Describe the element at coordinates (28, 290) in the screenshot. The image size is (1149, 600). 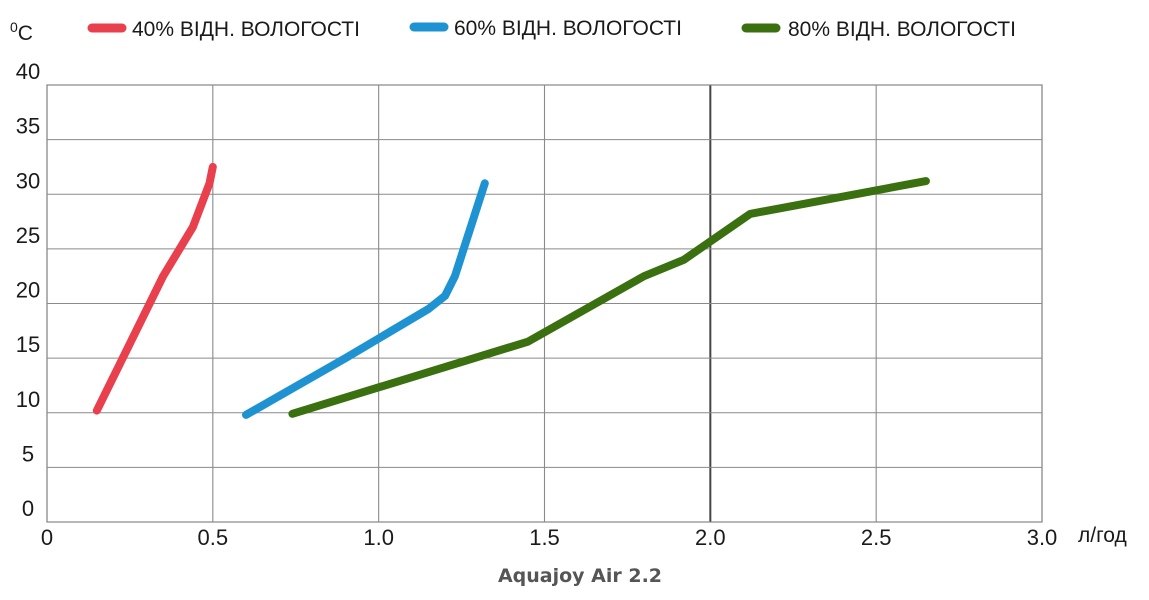
I see `y-tick-label: 20` at that location.